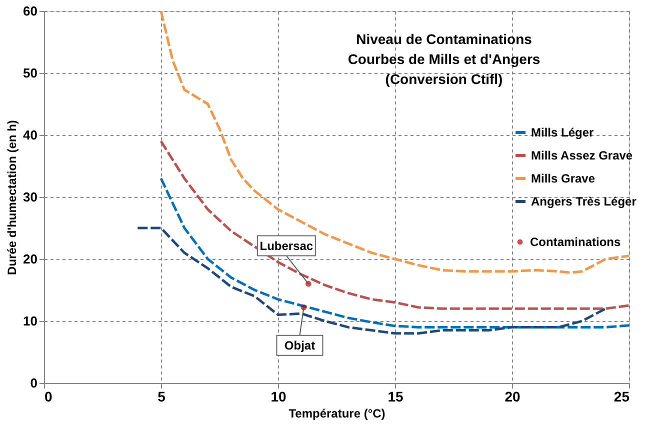 The height and width of the screenshot is (428, 651). I want to click on x-tick-label: 5, so click(162, 396).